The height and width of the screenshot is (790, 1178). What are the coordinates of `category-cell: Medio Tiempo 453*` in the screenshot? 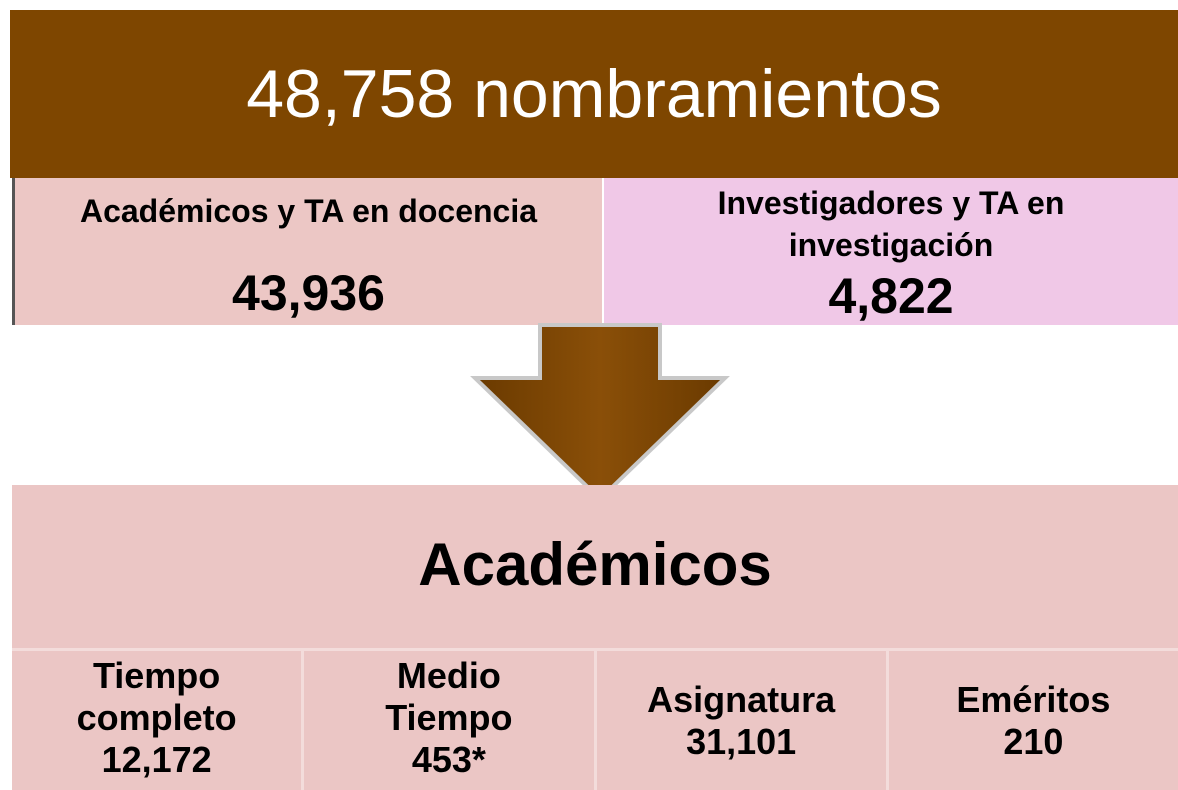 It's located at (450, 720).